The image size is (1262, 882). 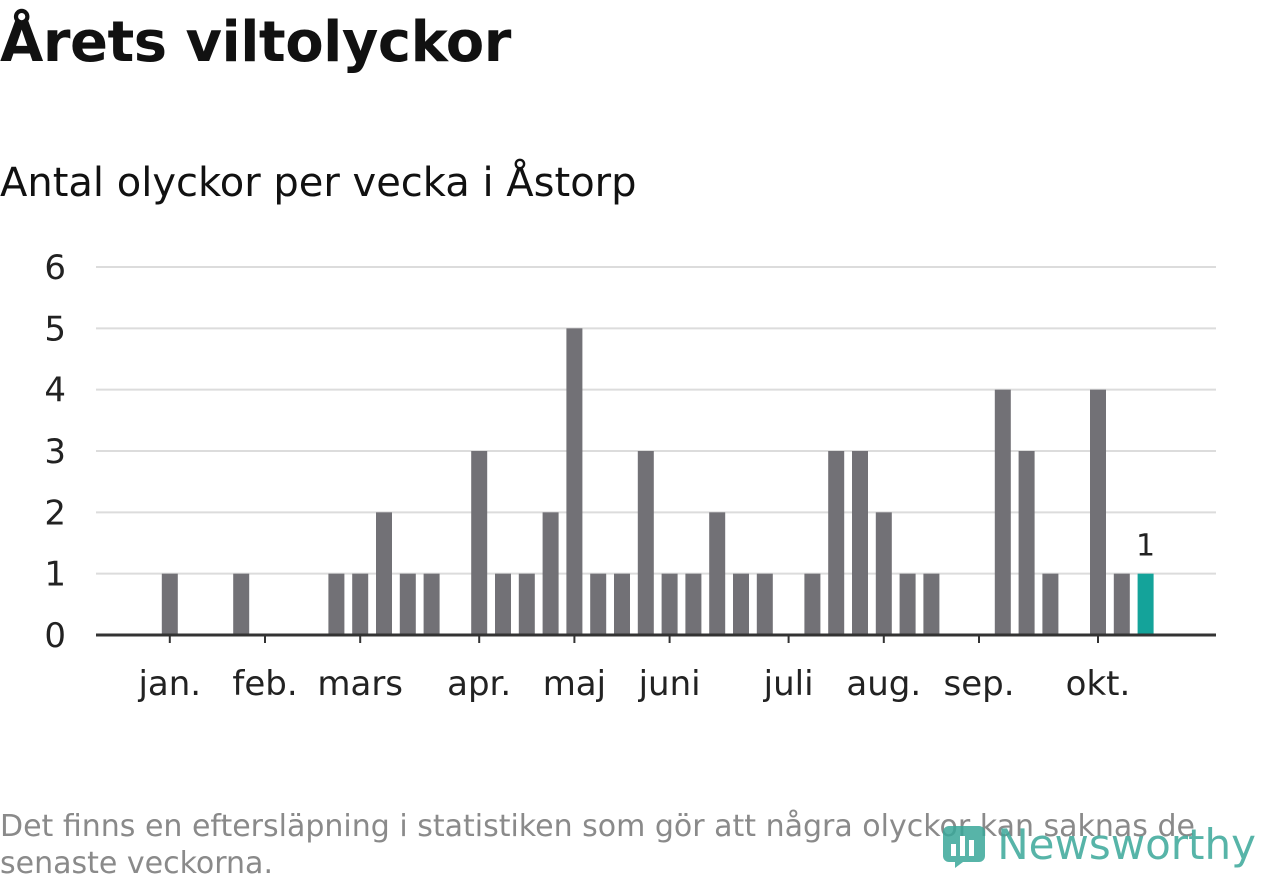 What do you see at coordinates (55, 513) in the screenshot?
I see `y-tick-label-2: 2` at bounding box center [55, 513].